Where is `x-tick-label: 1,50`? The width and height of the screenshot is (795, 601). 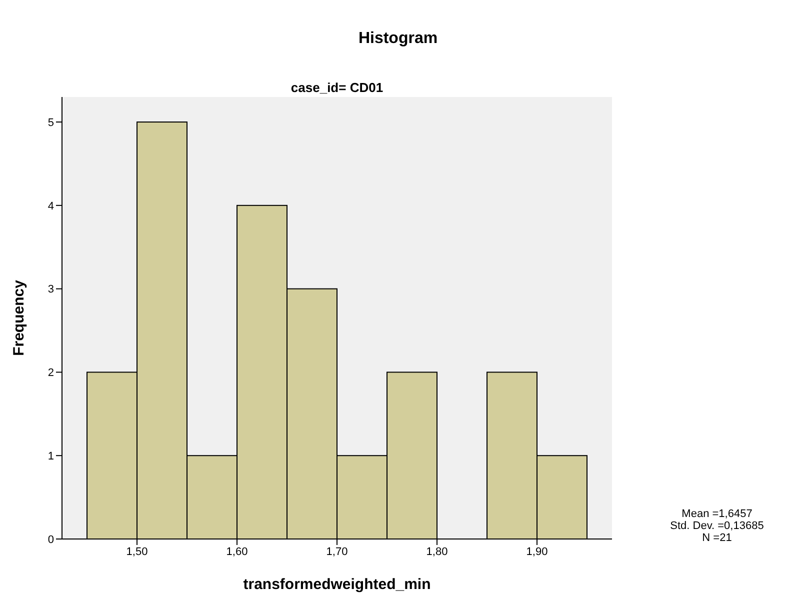 x-tick-label: 1,50 is located at coordinates (137, 552).